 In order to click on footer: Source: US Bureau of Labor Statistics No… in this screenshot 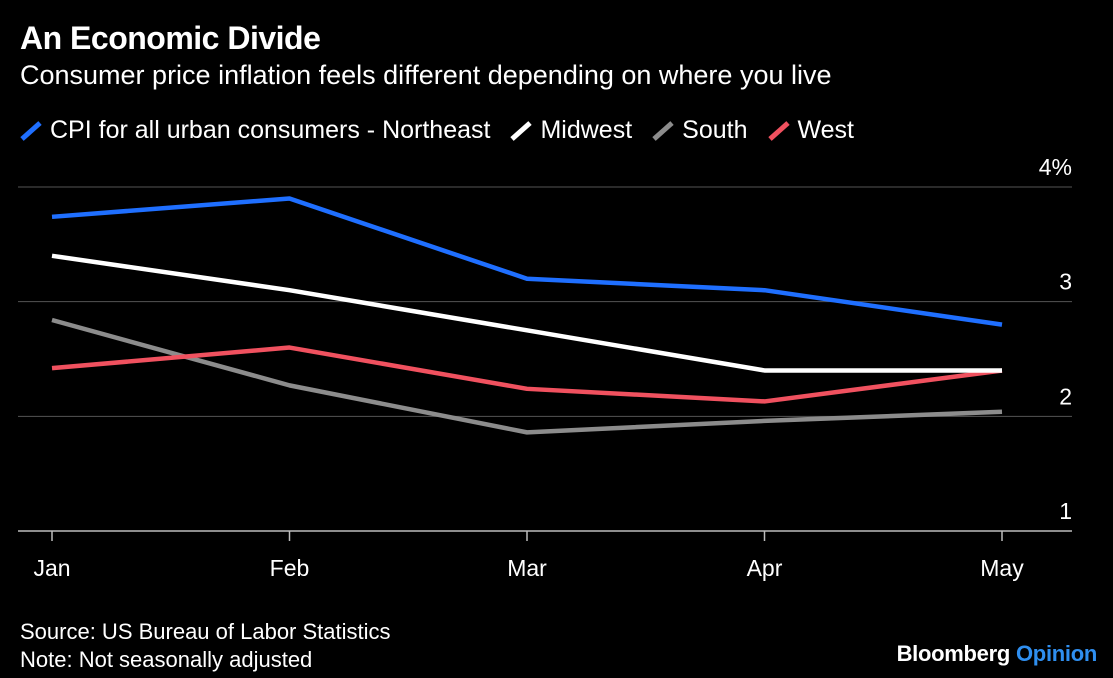, I will do `click(205, 646)`.